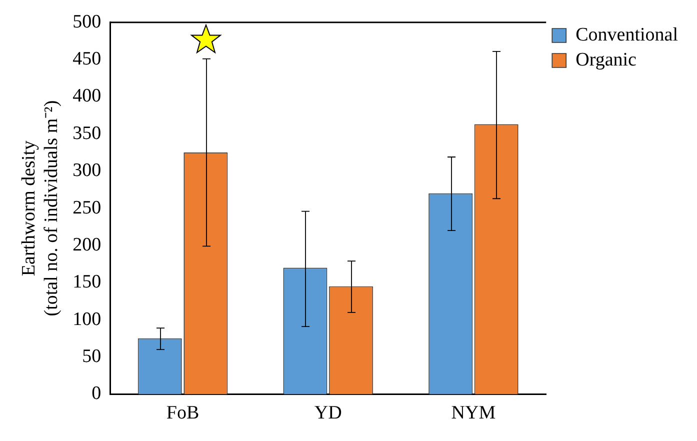 This screenshot has height=441, width=697. Describe the element at coordinates (473, 413) in the screenshot. I see `x-tick-label: NYM` at that location.